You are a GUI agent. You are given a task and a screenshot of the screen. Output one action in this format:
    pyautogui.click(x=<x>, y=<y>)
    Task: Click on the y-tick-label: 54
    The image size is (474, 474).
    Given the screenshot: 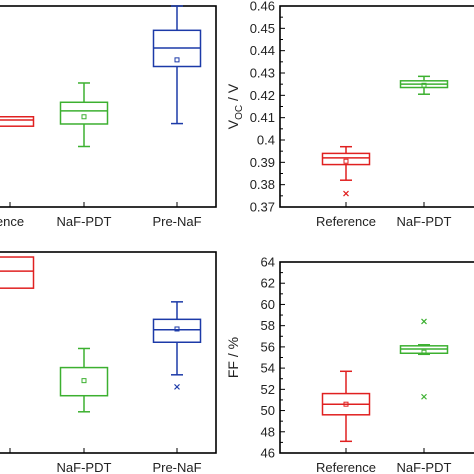 What is the action you would take?
    pyautogui.click(x=268, y=368)
    